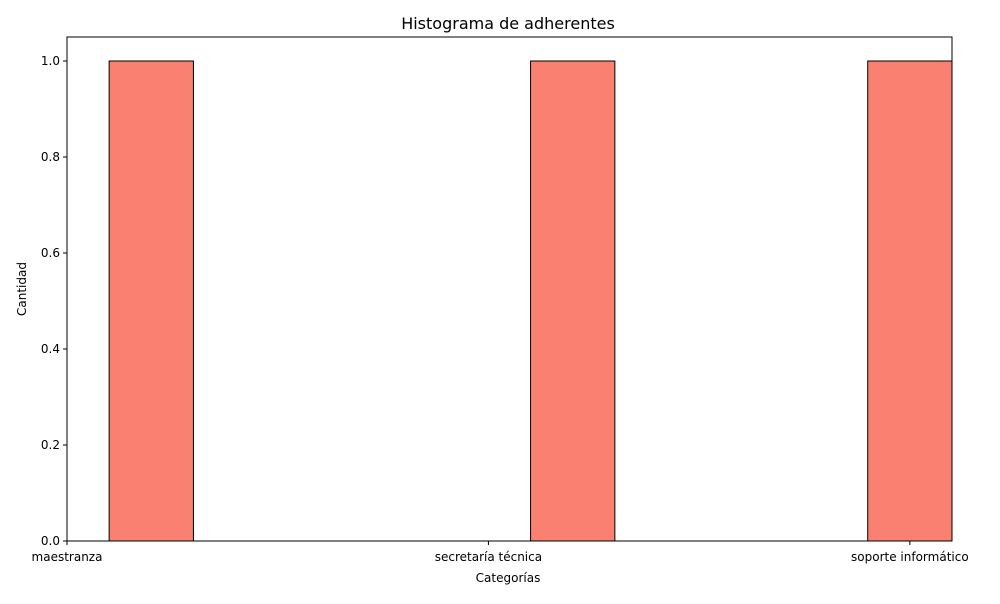 The image size is (1000, 604). What do you see at coordinates (50, 61) in the screenshot?
I see `y-tick-label: 1.0` at bounding box center [50, 61].